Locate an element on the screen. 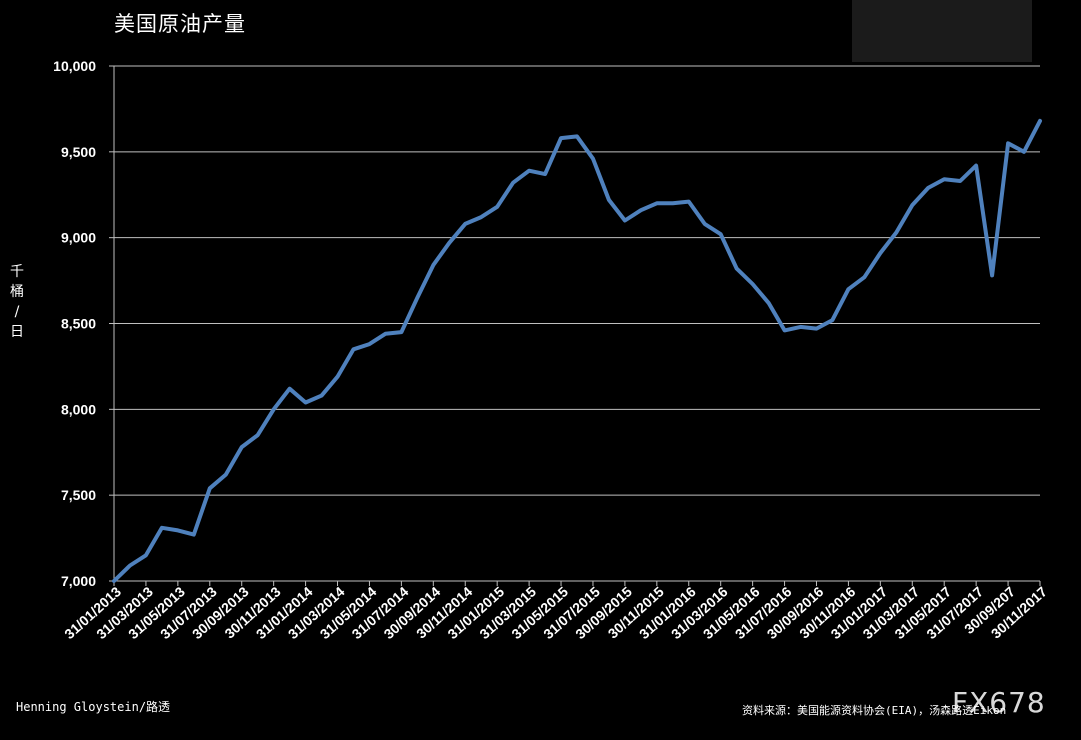 The image size is (1081, 740). y-tick-label: 8,500 is located at coordinates (78, 324).